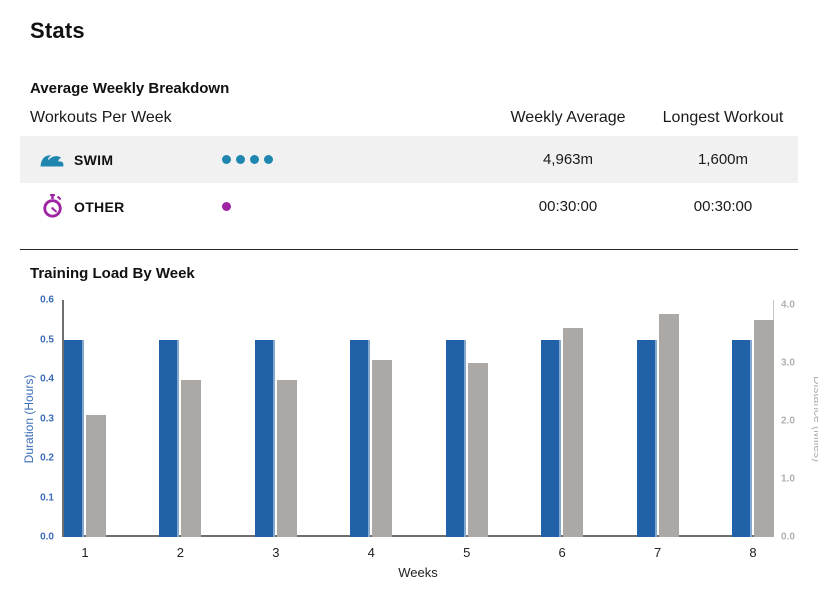 The height and width of the screenshot is (594, 818). I want to click on week-tick-label: 8, so click(753, 552).